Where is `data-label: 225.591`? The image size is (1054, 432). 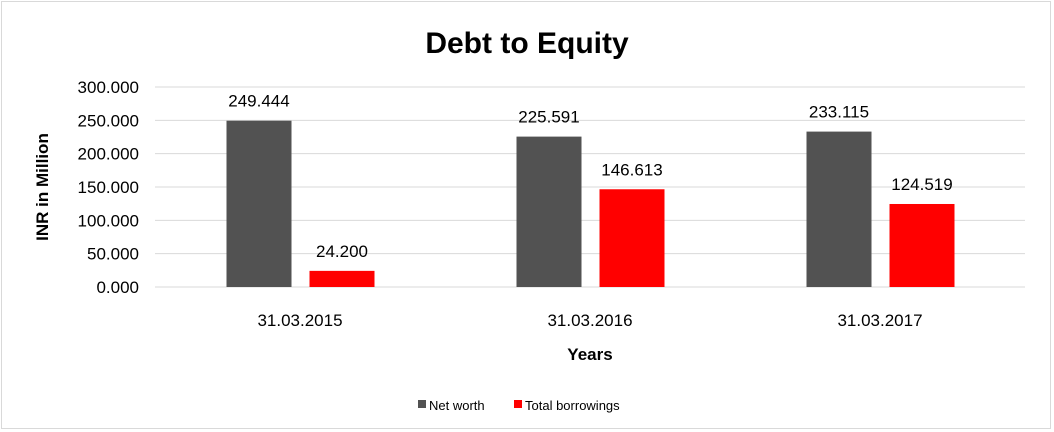
data-label: 225.591 is located at coordinates (548, 117).